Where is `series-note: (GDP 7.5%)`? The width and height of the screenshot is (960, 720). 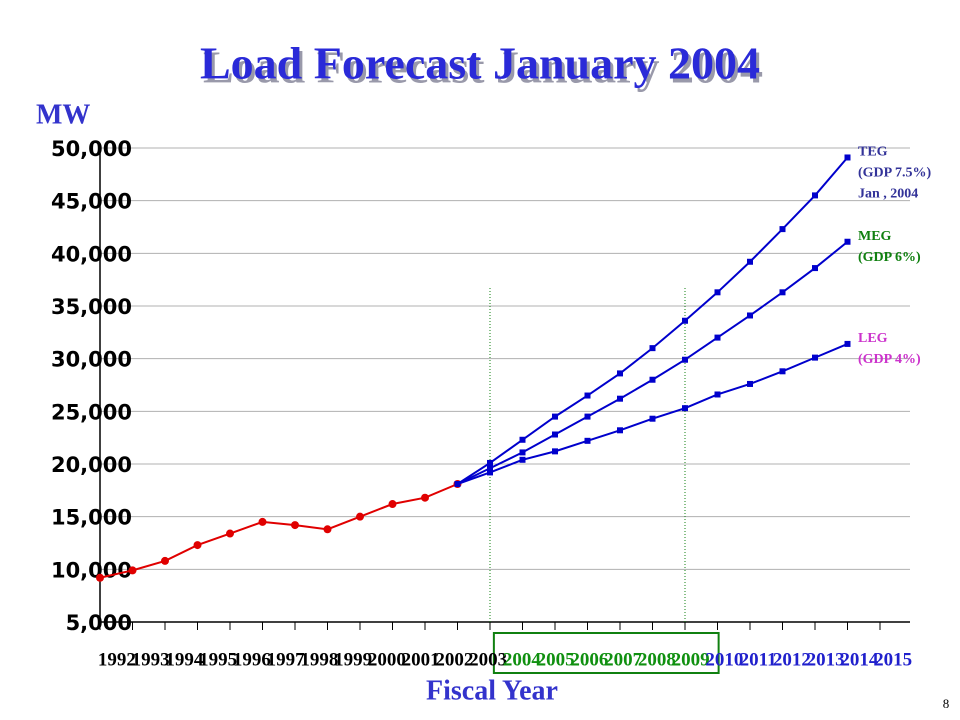
series-note: (GDP 7.5%) is located at coordinates (894, 173).